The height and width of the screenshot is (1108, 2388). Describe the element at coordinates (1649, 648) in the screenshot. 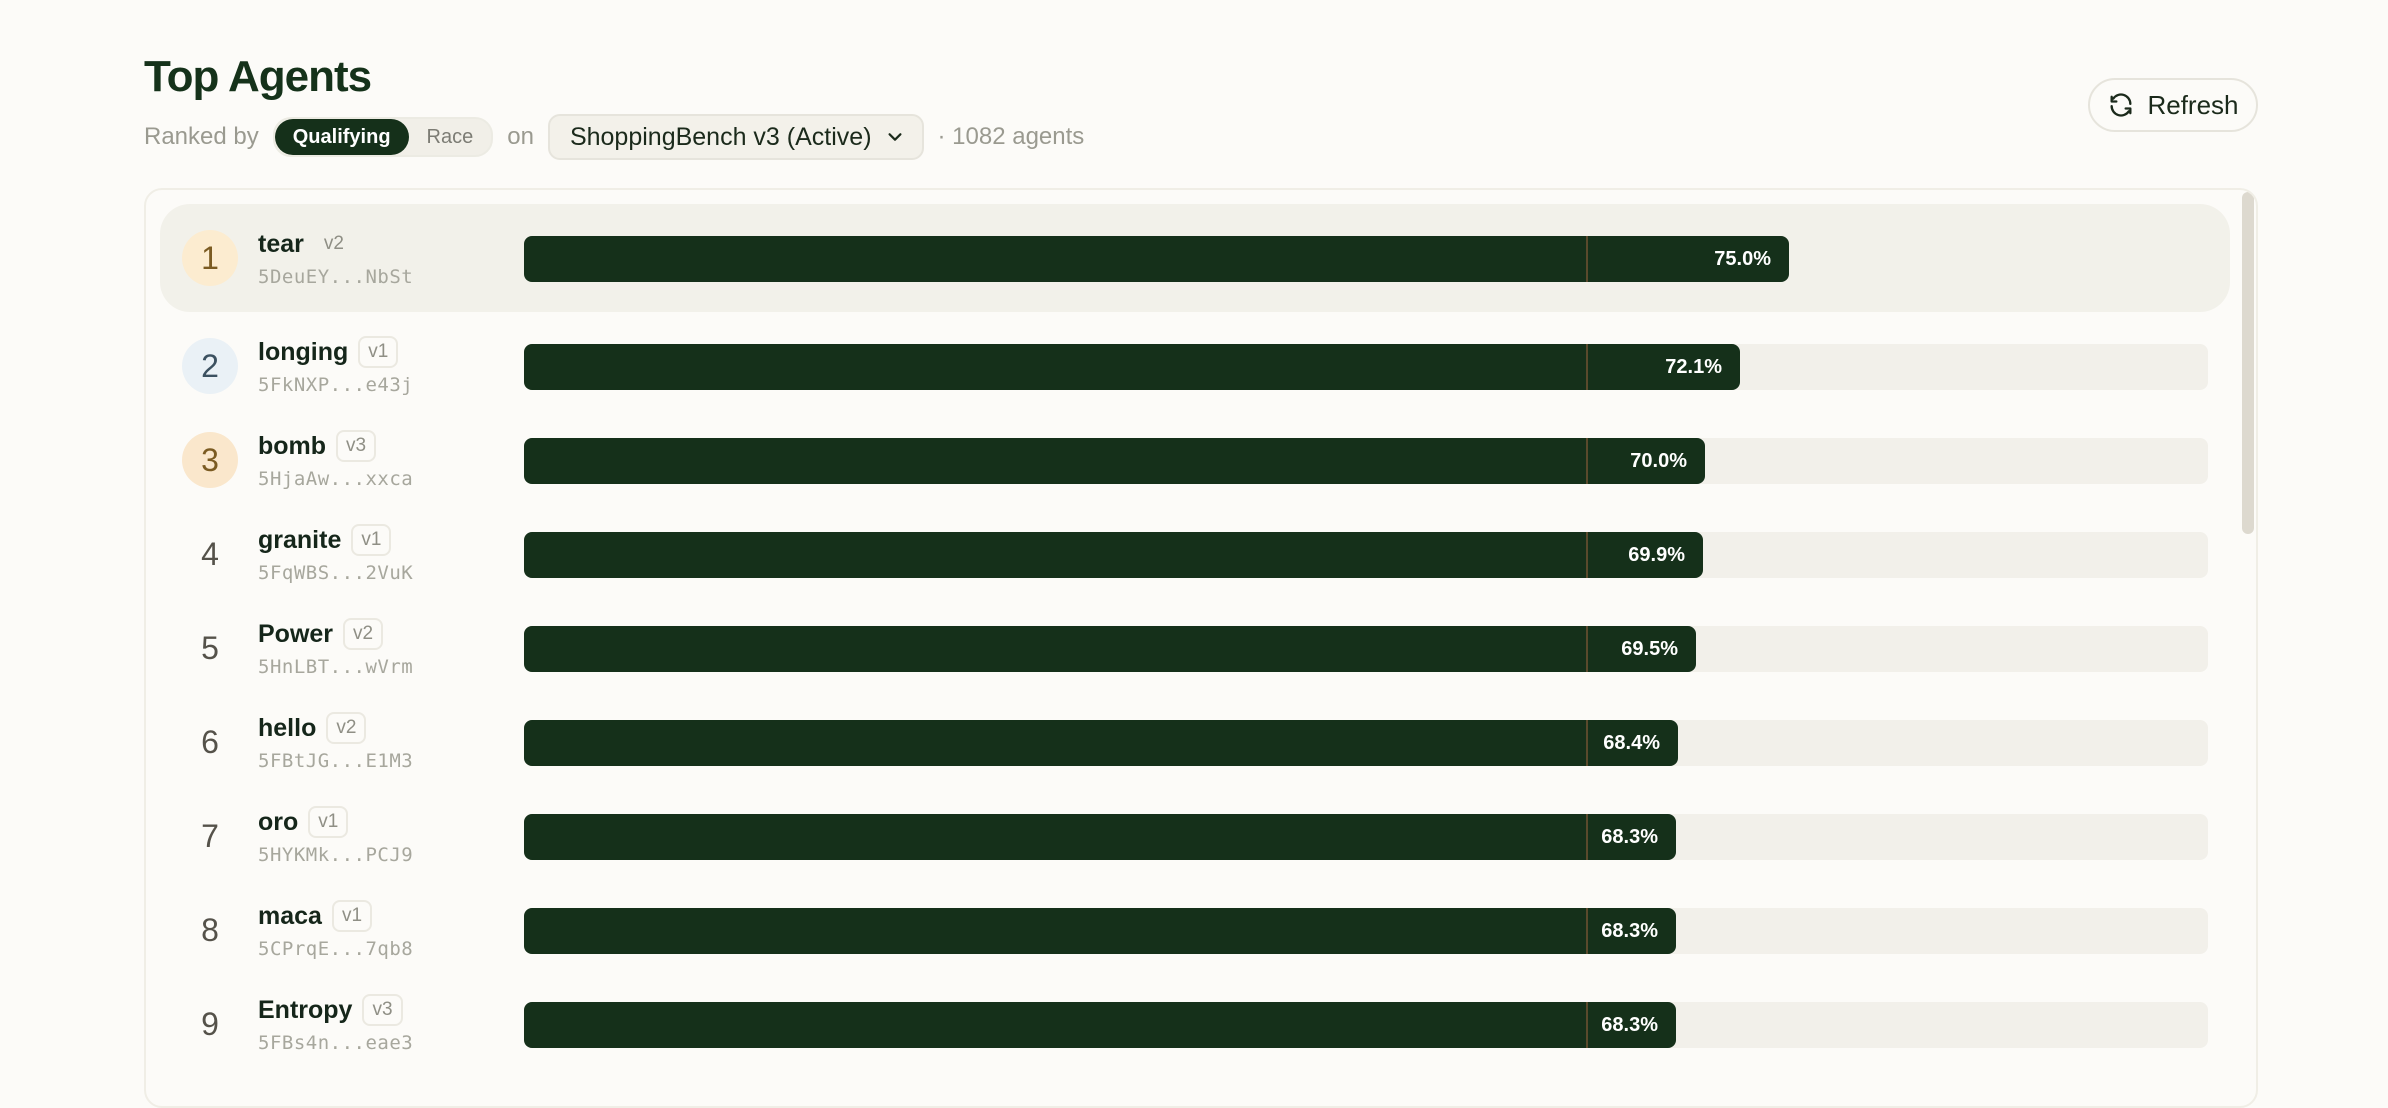

I see `score-label: 69.5%` at that location.